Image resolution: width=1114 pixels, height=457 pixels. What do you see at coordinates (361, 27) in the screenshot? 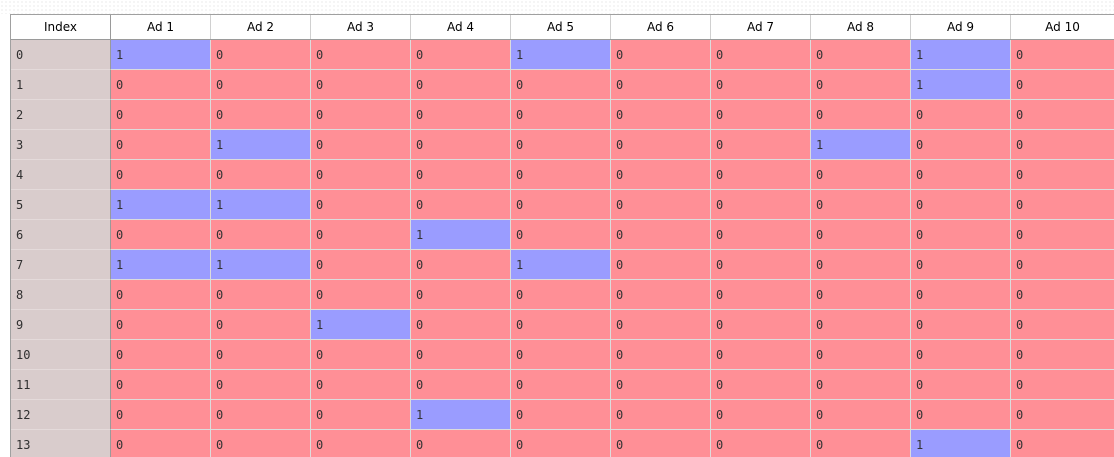
I see `column-header-ad-3: Ad 3` at bounding box center [361, 27].